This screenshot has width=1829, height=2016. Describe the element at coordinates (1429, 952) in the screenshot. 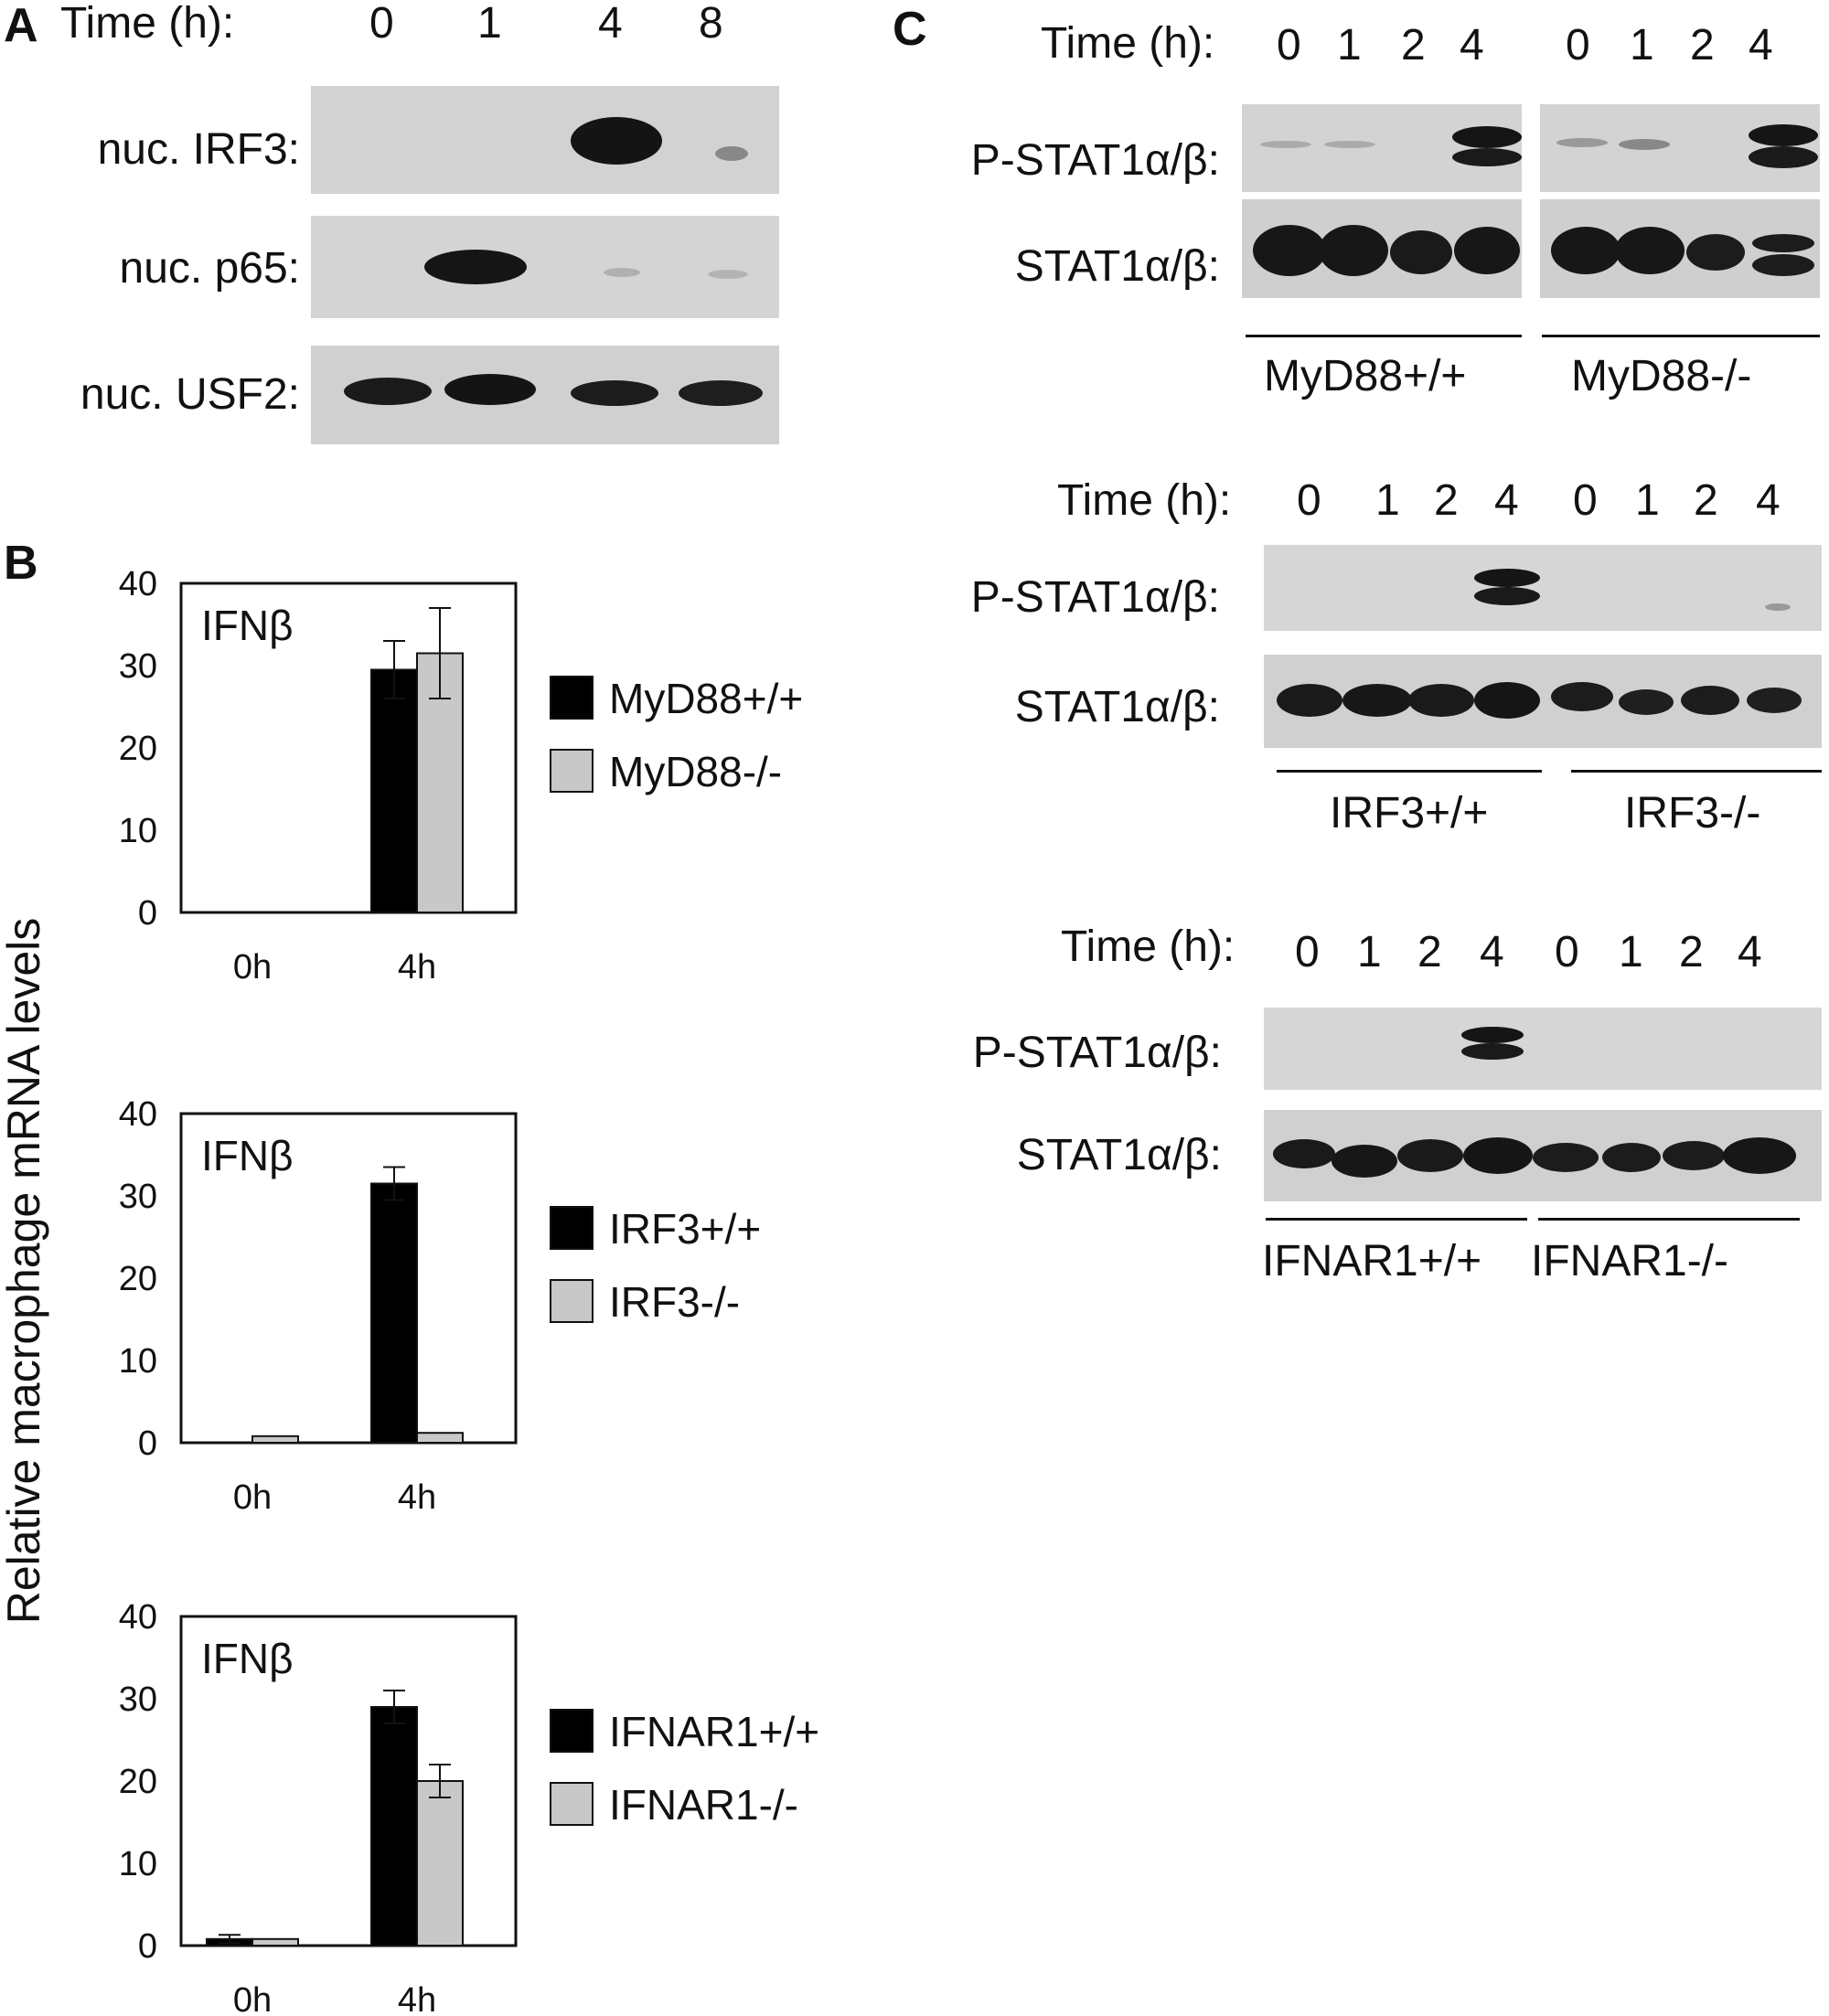

I see `c3-time: 2` at that location.